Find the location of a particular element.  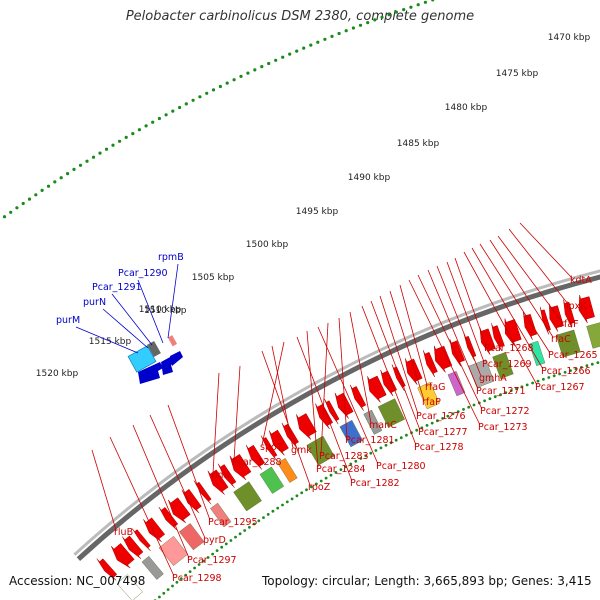

reverse-gene-label: Pcar_1278 is located at coordinates (439, 447).